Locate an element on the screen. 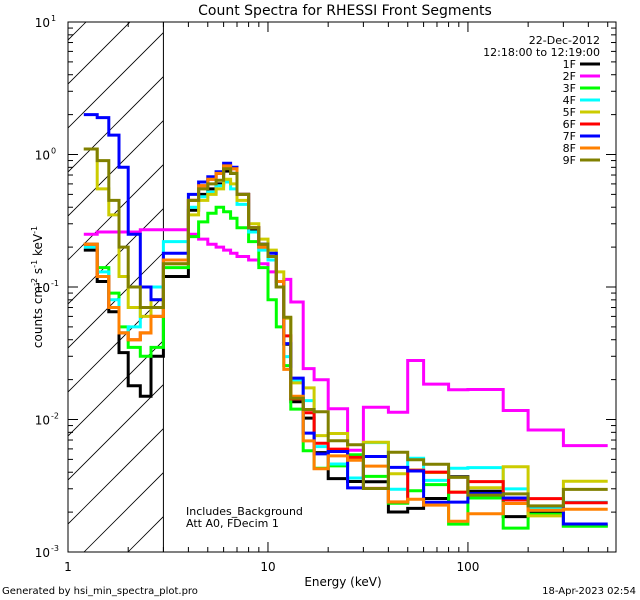 The width and height of the screenshot is (640, 600). y-tick-exponent: -1 is located at coordinates (55, 283).